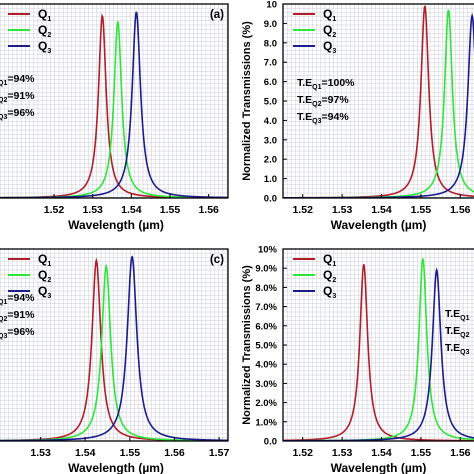 Image resolution: width=474 pixels, height=474 pixels. Describe the element at coordinates (326, 84) in the screenshot. I see `efficiency-annotation: T.EQ1=100%` at that location.